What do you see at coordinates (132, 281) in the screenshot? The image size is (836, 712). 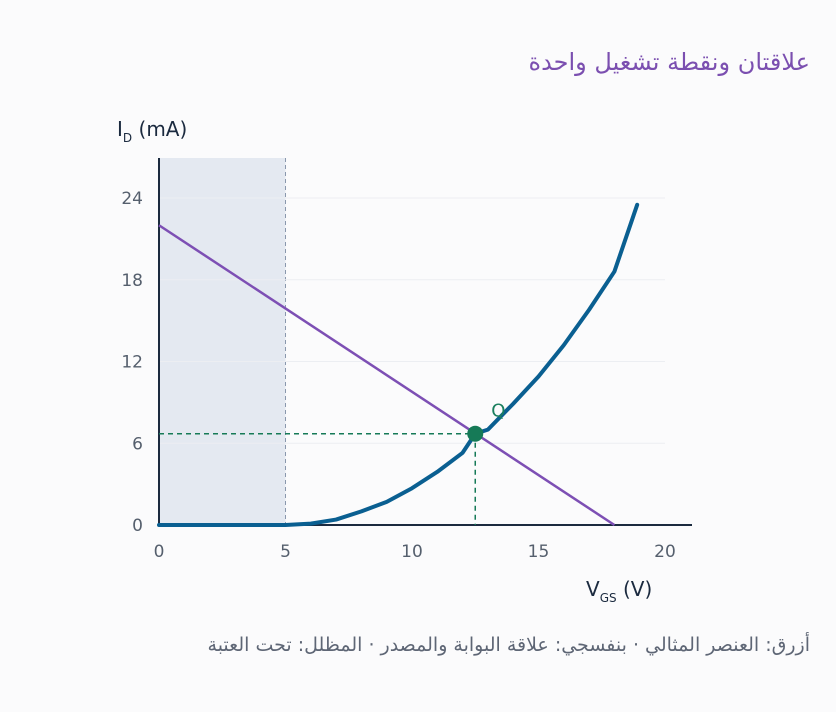 I see `y-tick-label: 18` at bounding box center [132, 281].